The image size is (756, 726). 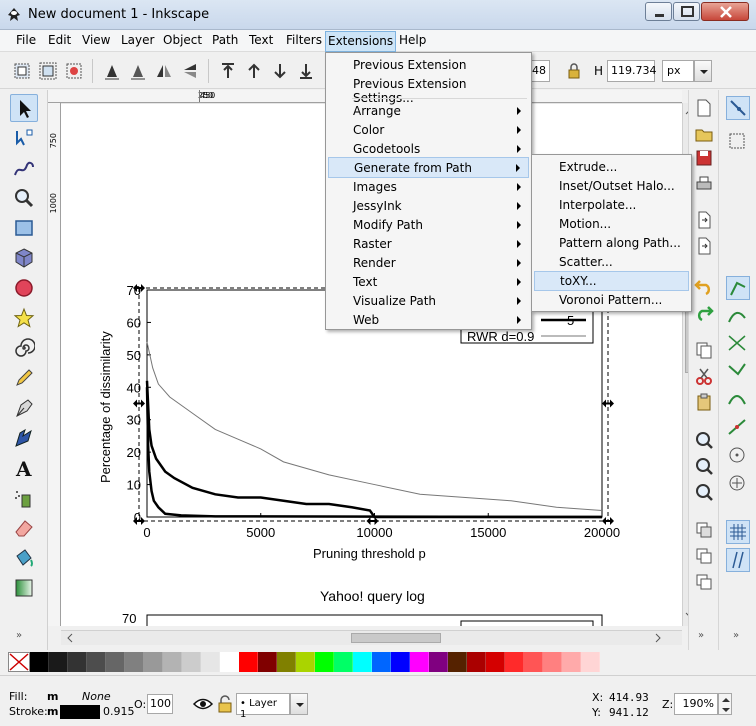 I want to click on print-icon, so click(x=704, y=184).